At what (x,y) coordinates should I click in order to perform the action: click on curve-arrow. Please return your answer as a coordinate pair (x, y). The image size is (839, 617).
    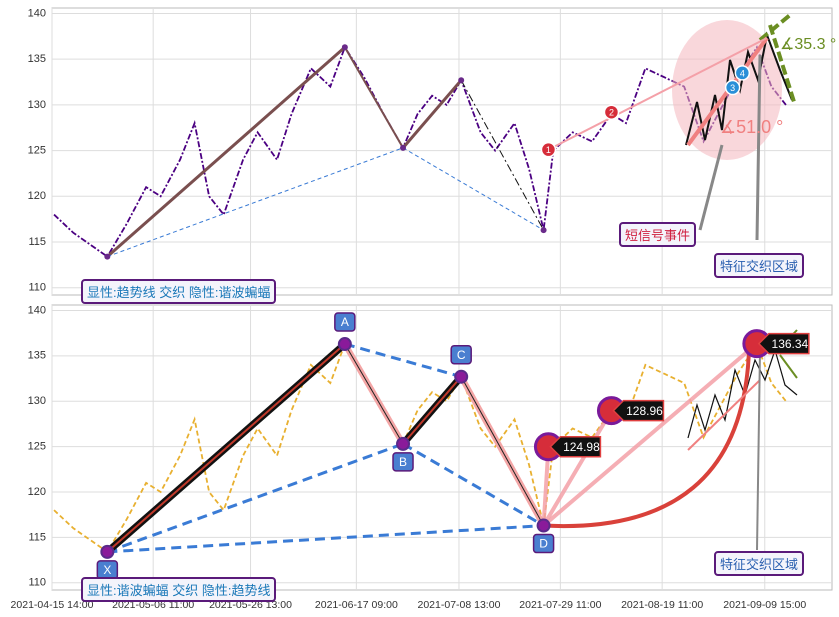
    Looking at the image, I should click on (647, 441).